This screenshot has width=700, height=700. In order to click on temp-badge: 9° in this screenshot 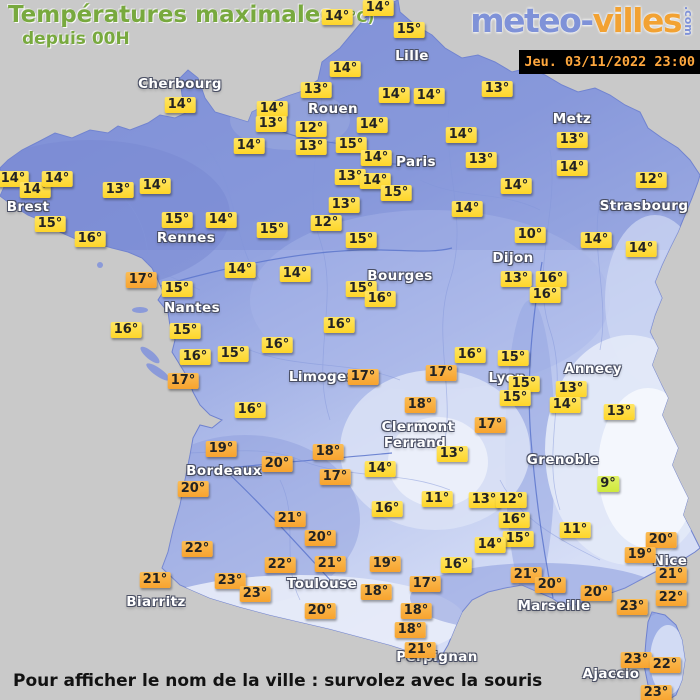, I will do `click(608, 484)`.